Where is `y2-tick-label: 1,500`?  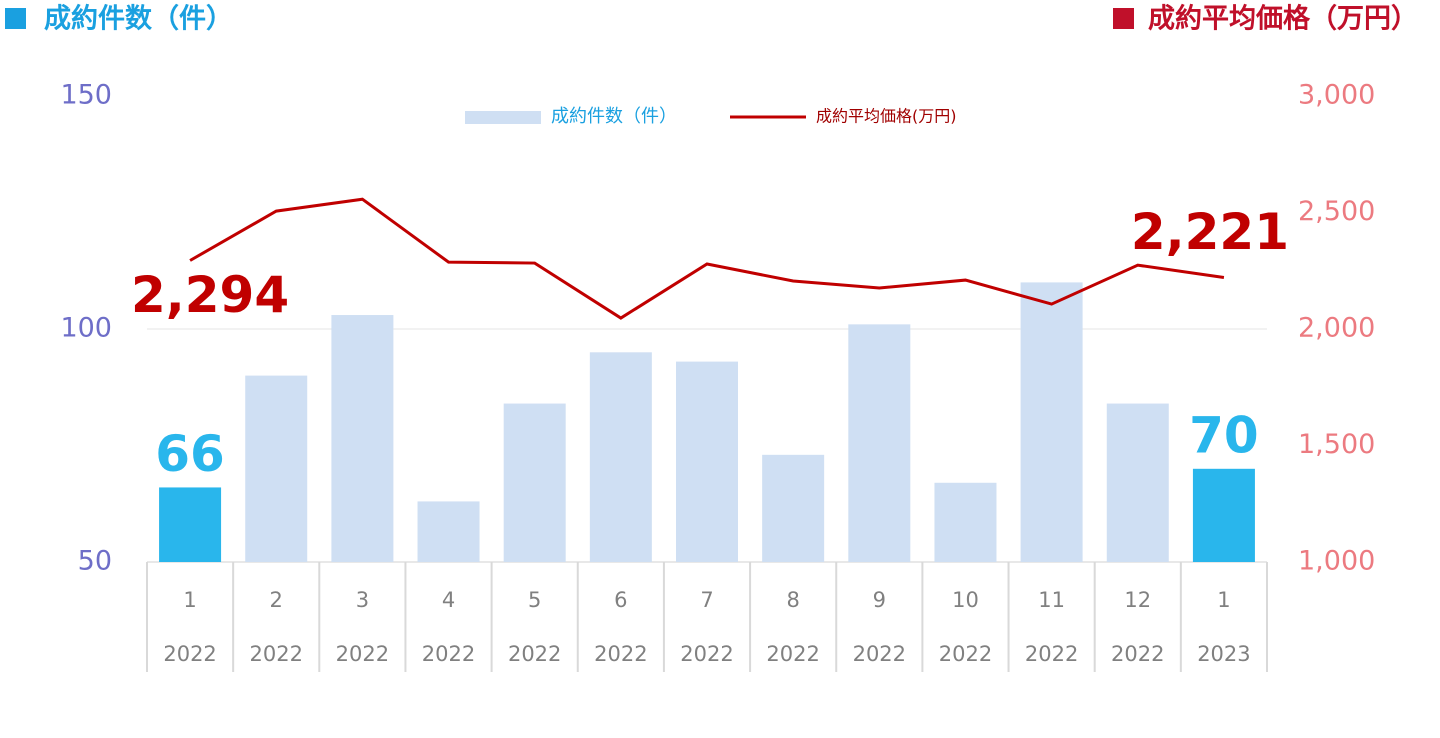 y2-tick-label: 1,500 is located at coordinates (1336, 444).